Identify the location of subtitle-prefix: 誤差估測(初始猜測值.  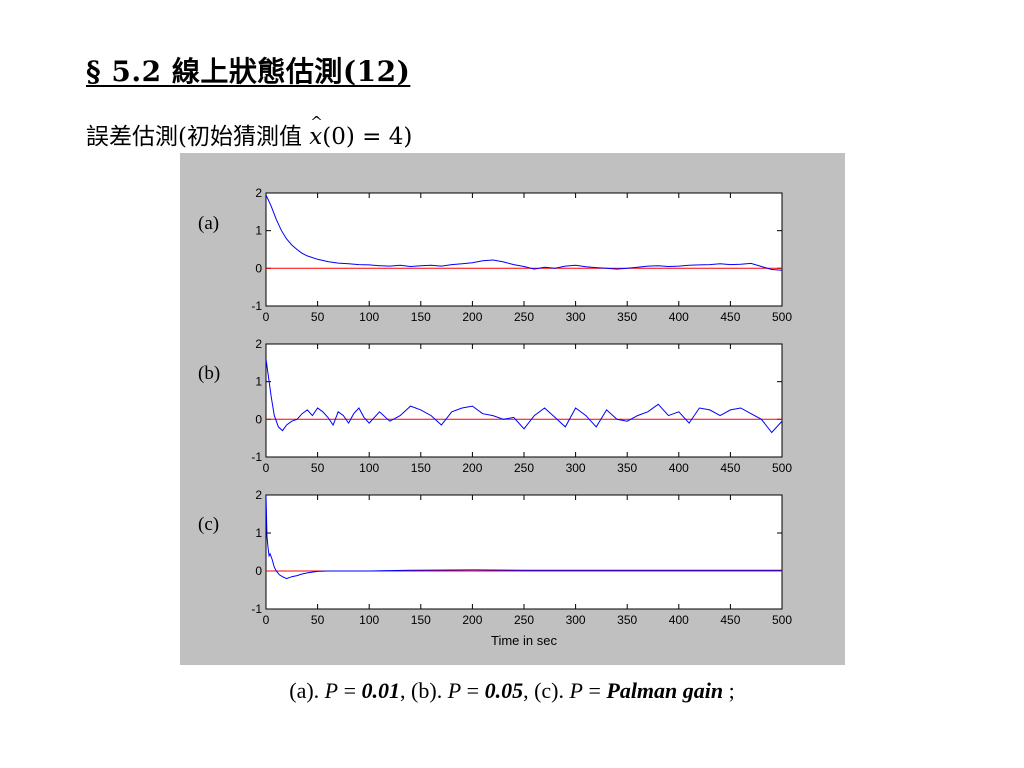
(198, 137).